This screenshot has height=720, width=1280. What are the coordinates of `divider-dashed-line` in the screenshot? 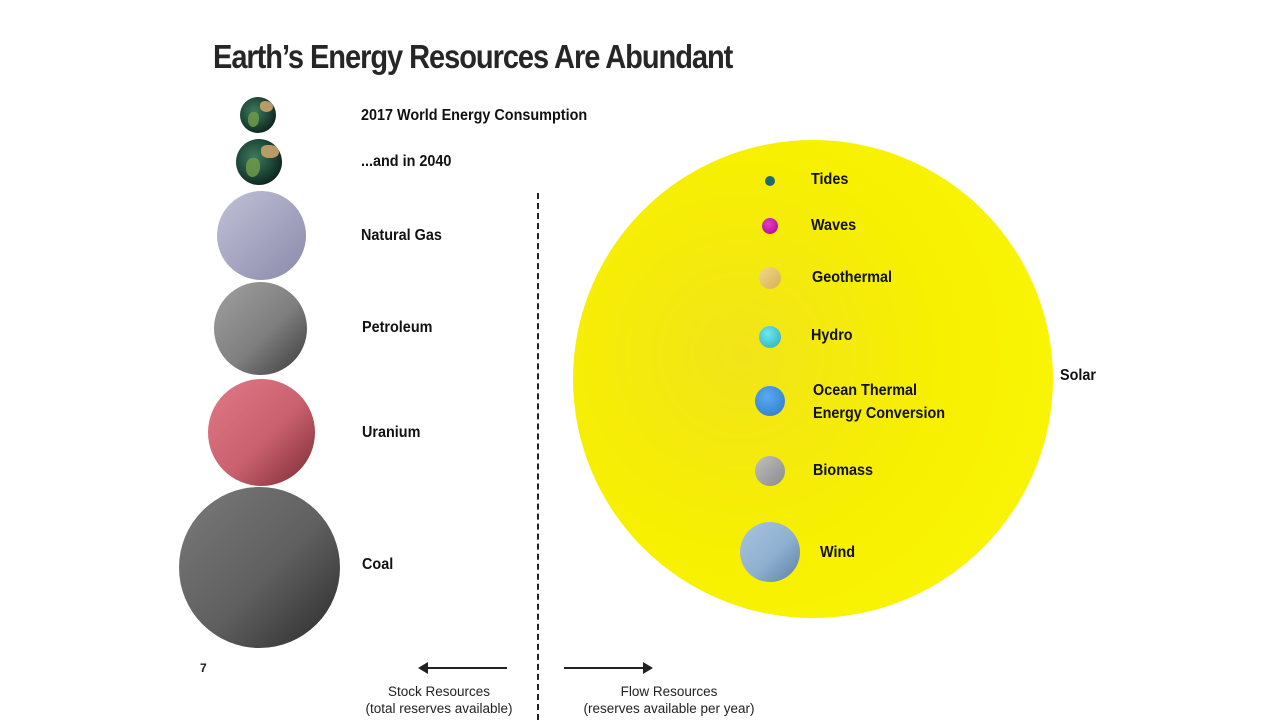 It's located at (538, 456).